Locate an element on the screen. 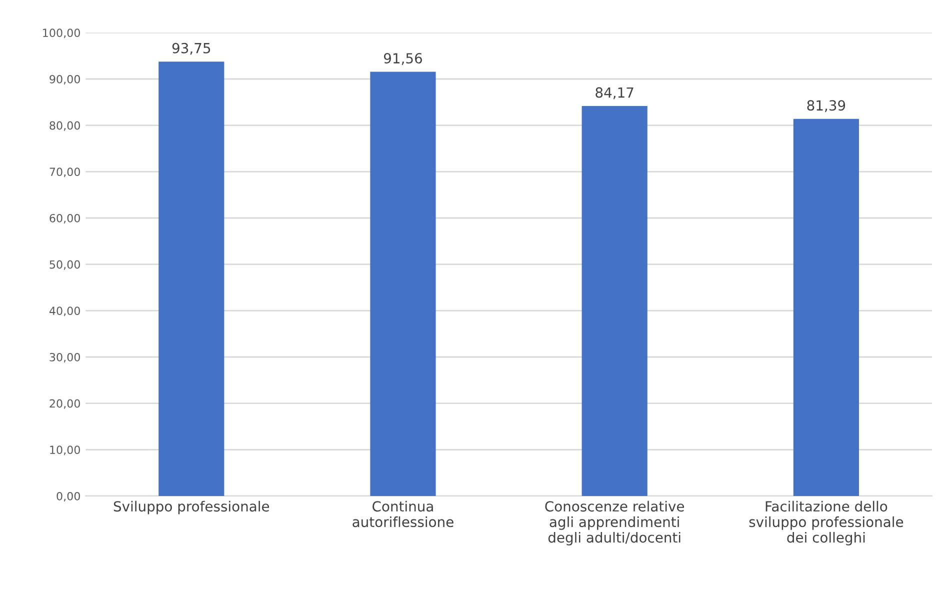 This screenshot has height=594, width=951. y-tick-label: 70,00 is located at coordinates (65, 173).